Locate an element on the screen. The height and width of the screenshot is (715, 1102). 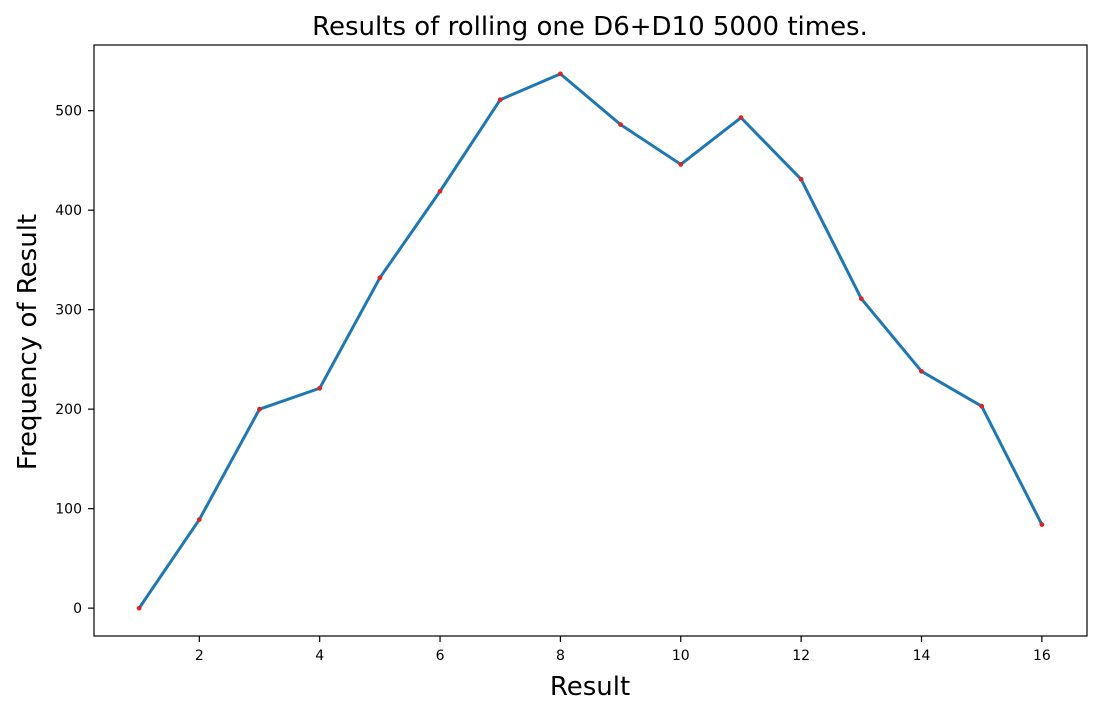
y-tick-label: 0 is located at coordinates (77, 609).